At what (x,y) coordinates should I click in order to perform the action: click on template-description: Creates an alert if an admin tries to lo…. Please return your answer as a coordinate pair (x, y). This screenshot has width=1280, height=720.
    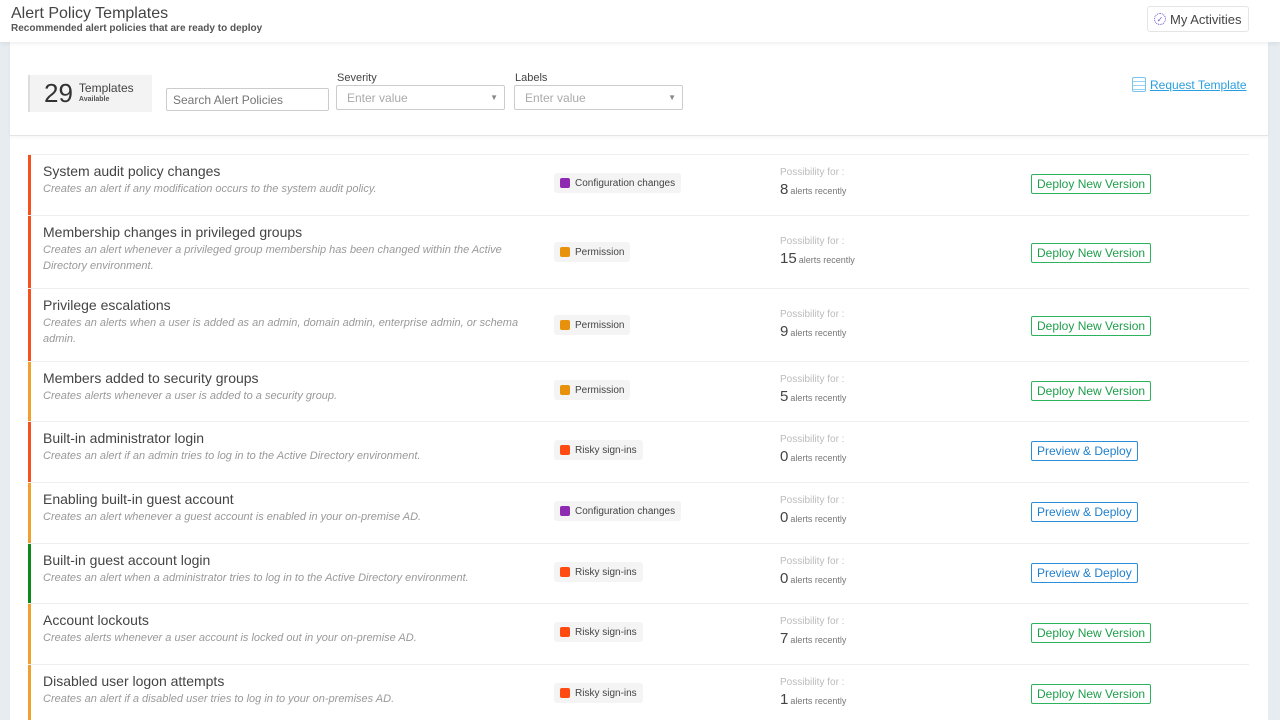
    Looking at the image, I should click on (232, 456).